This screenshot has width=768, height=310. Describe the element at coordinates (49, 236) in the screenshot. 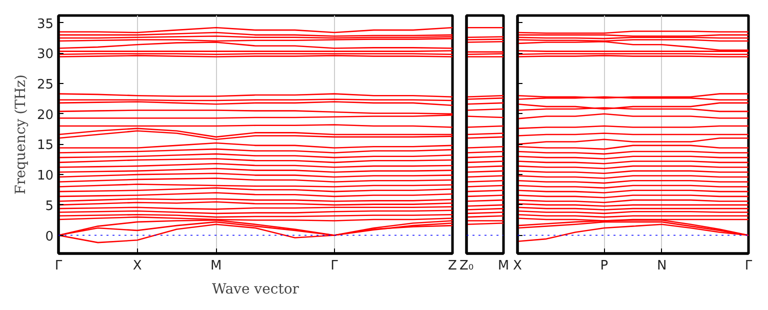

I see `y-tick-label: 0` at that location.